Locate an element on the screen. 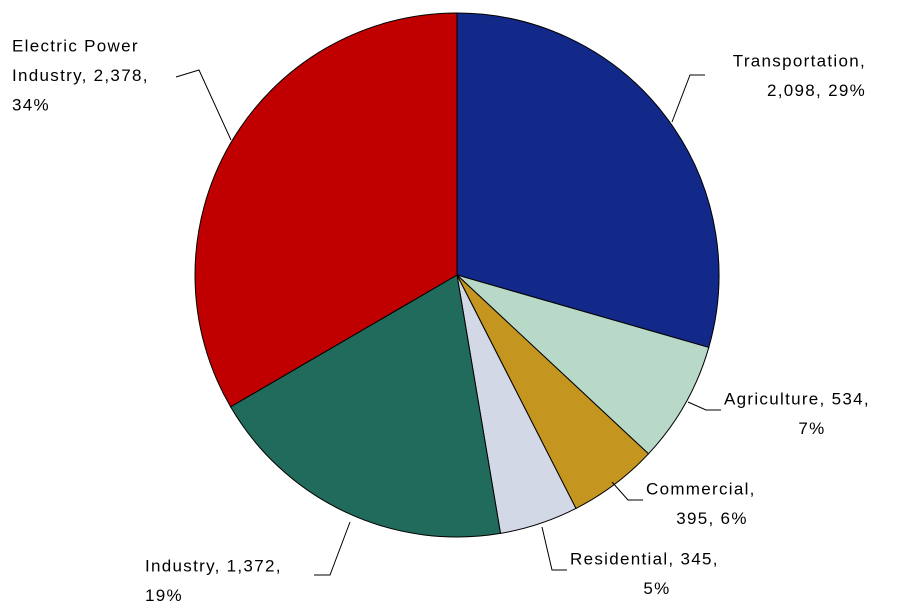 Image resolution: width=903 pixels, height=605 pixels. data-label: Commercial, is located at coordinates (701, 488).